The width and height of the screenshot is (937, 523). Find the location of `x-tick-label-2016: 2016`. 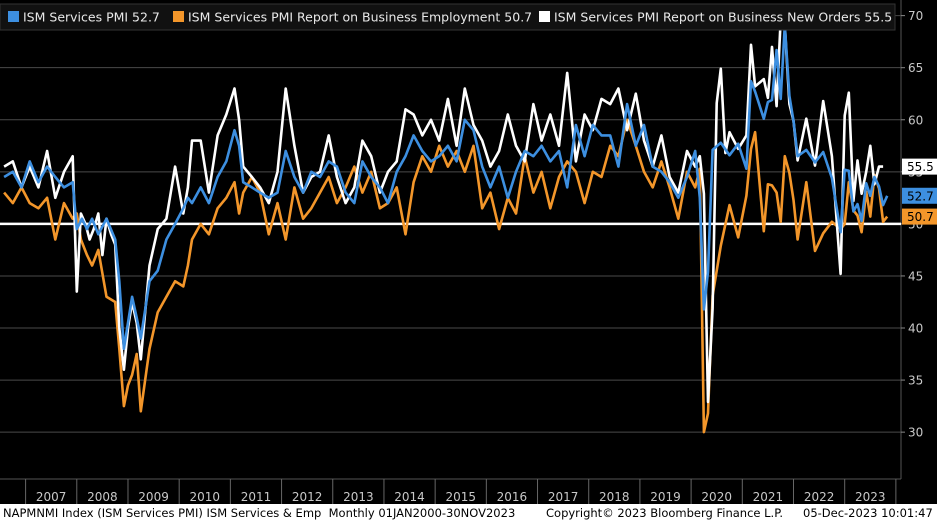

x-tick-label-2016: 2016 is located at coordinates (512, 497).